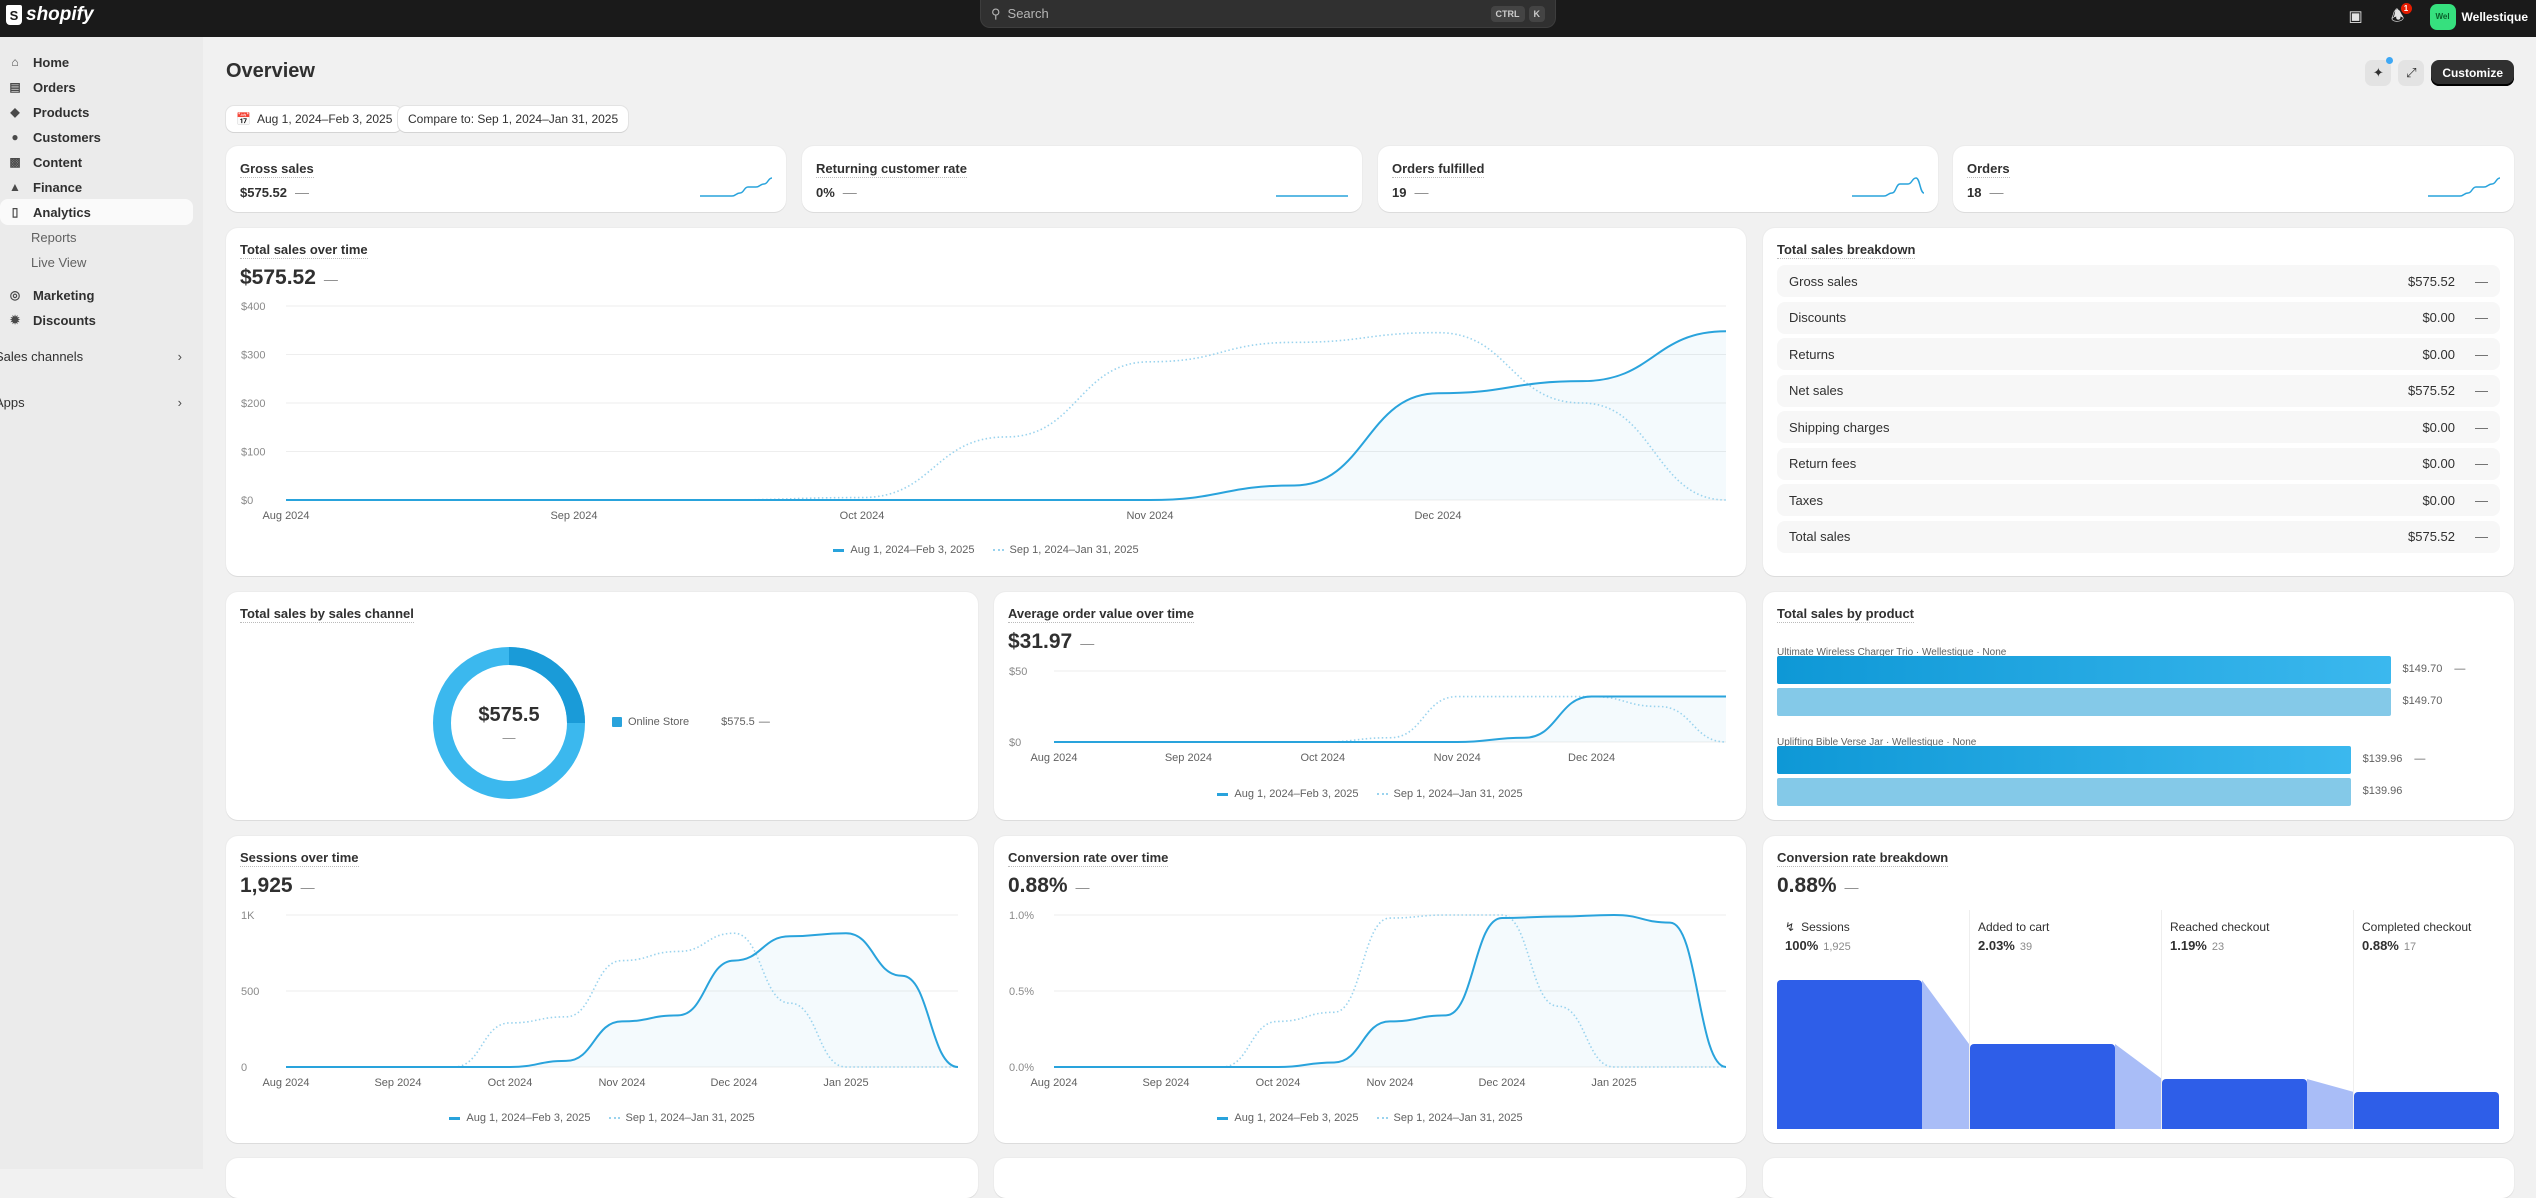 The width and height of the screenshot is (2536, 1198). I want to click on breakdown-row: Return fees $0.00 —, so click(2138, 463).